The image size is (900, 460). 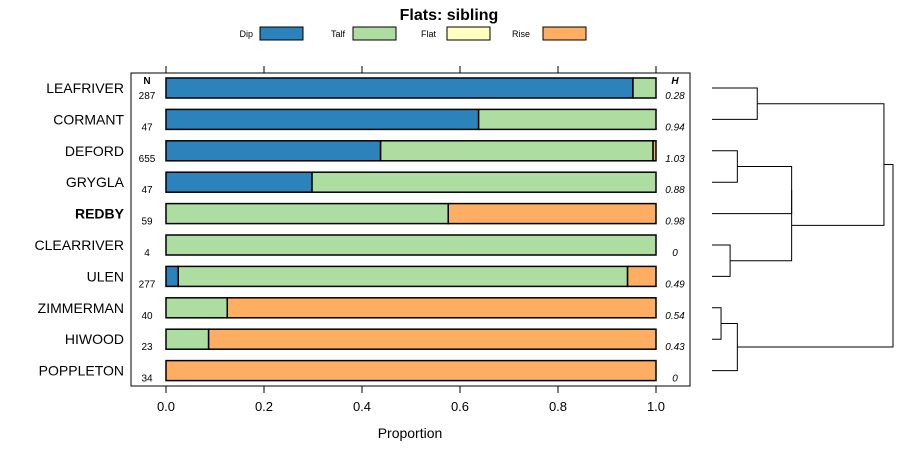 I want to click on row-ulen: ULEN 277 0.49, so click(x=386, y=277).